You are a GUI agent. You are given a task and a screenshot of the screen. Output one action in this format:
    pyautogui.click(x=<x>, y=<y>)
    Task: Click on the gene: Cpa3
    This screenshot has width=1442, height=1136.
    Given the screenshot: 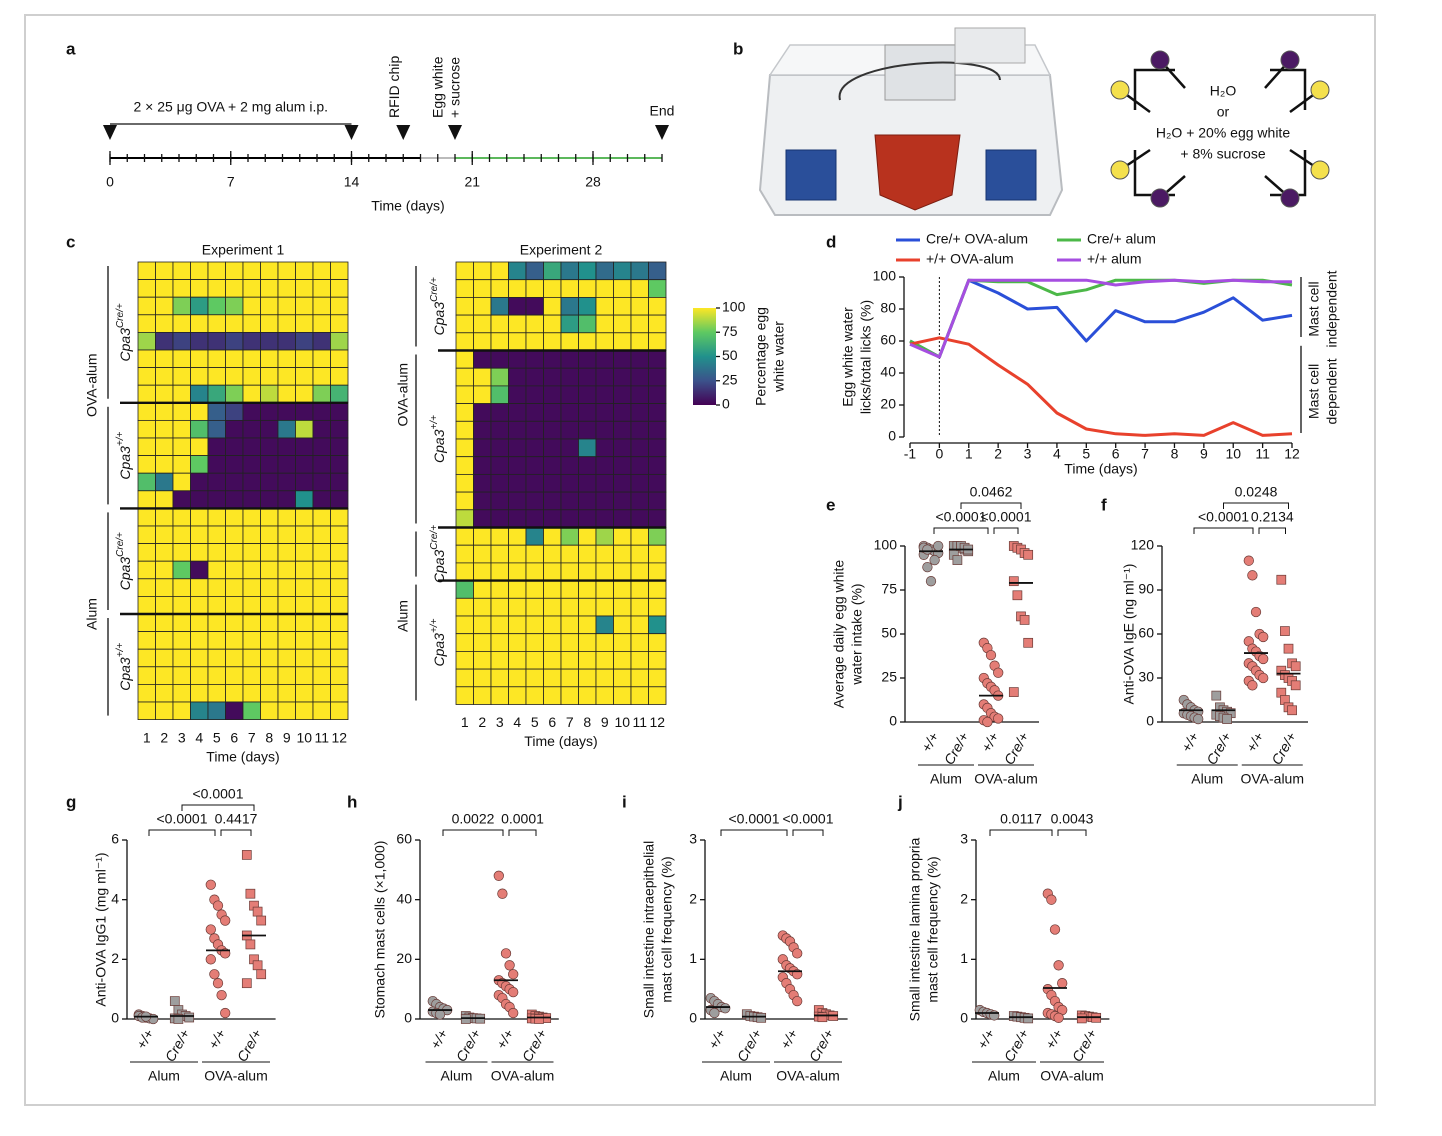 What is the action you would take?
    pyautogui.click(x=439, y=650)
    